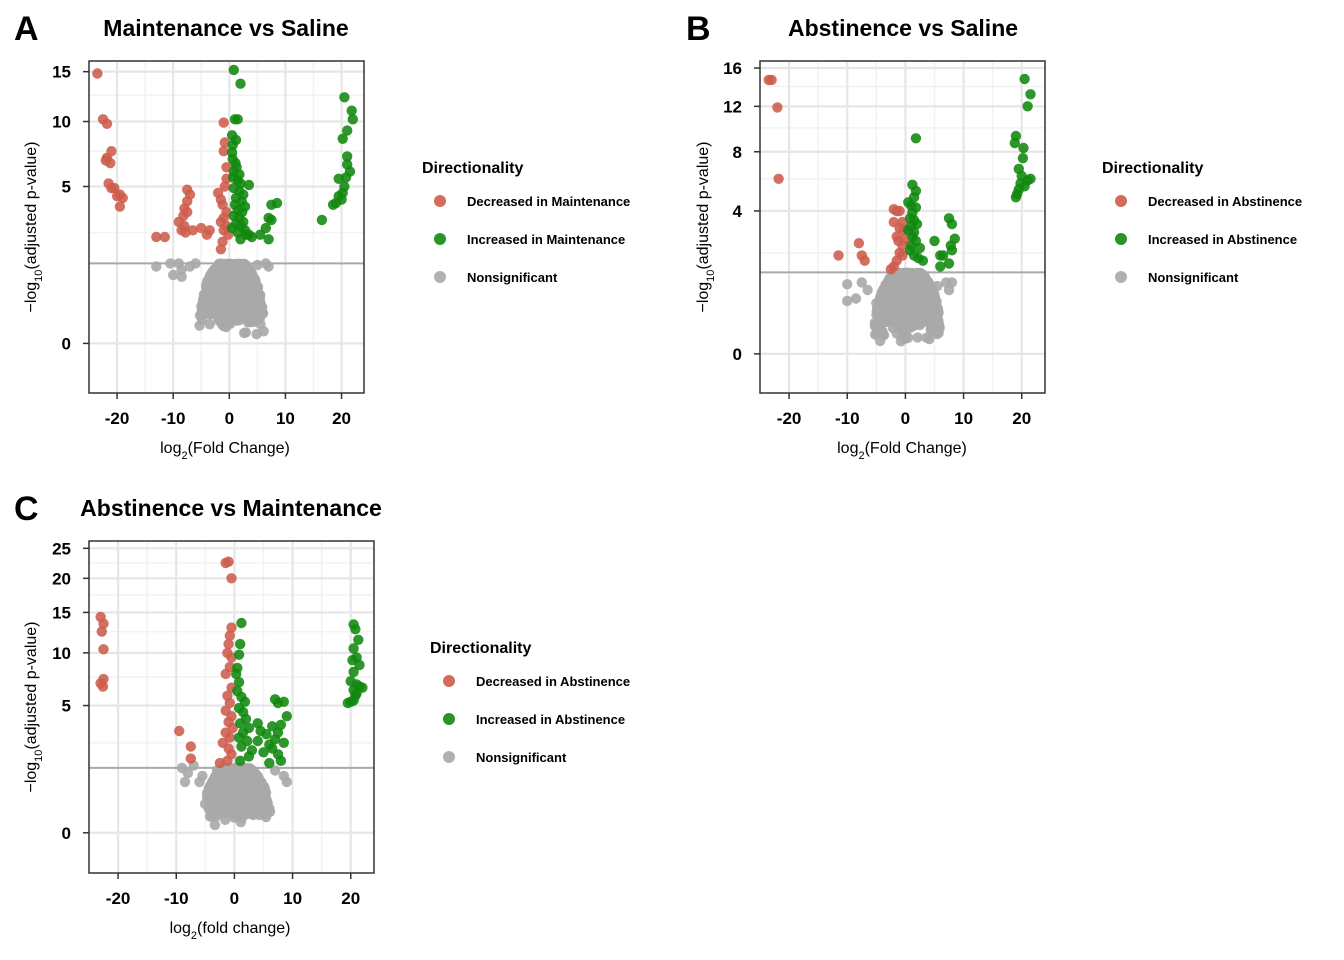 The width and height of the screenshot is (1344, 960). I want to click on legend-label-increased-a: Increased in Maintenance, so click(546, 239).